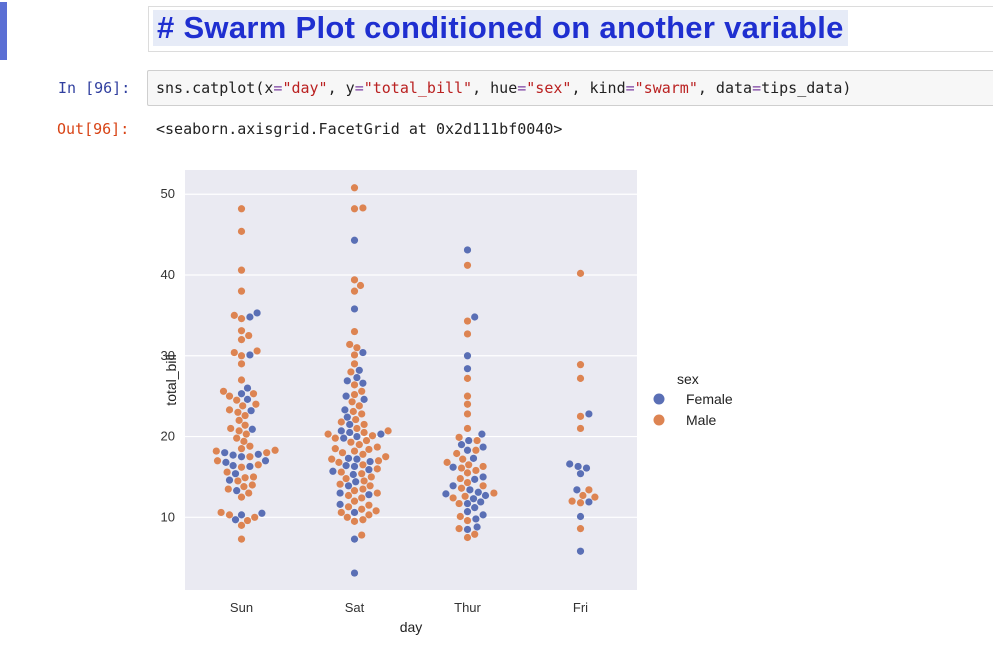 The height and width of the screenshot is (663, 993). I want to click on x-tick-label: Sat, so click(355, 607).